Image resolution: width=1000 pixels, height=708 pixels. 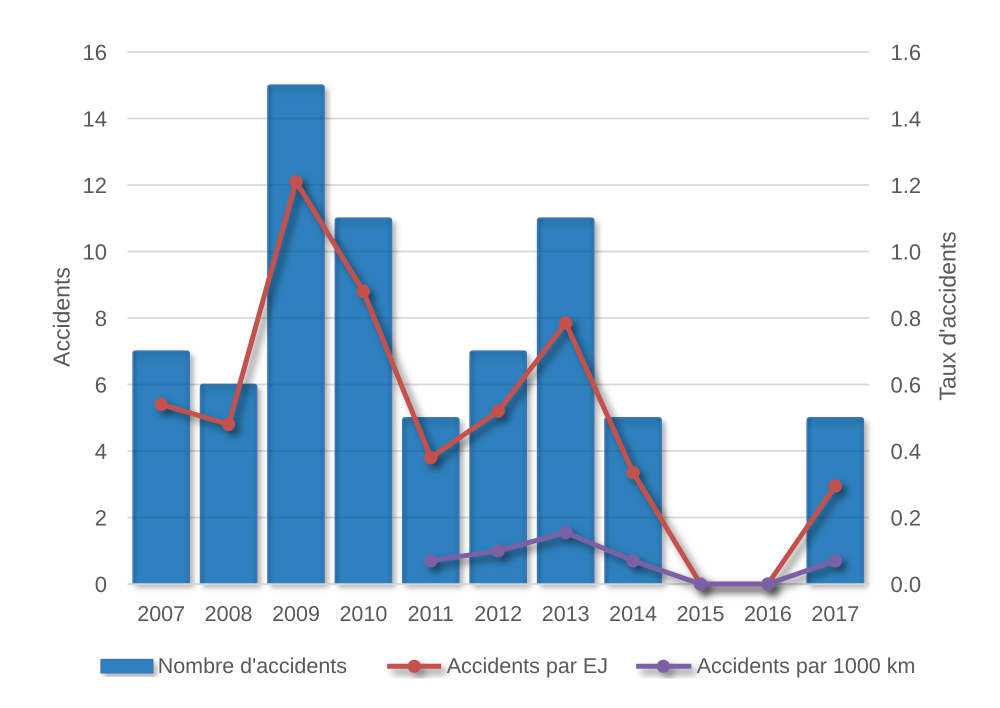 What do you see at coordinates (906, 252) in the screenshot?
I see `svg-text: 1.0` at bounding box center [906, 252].